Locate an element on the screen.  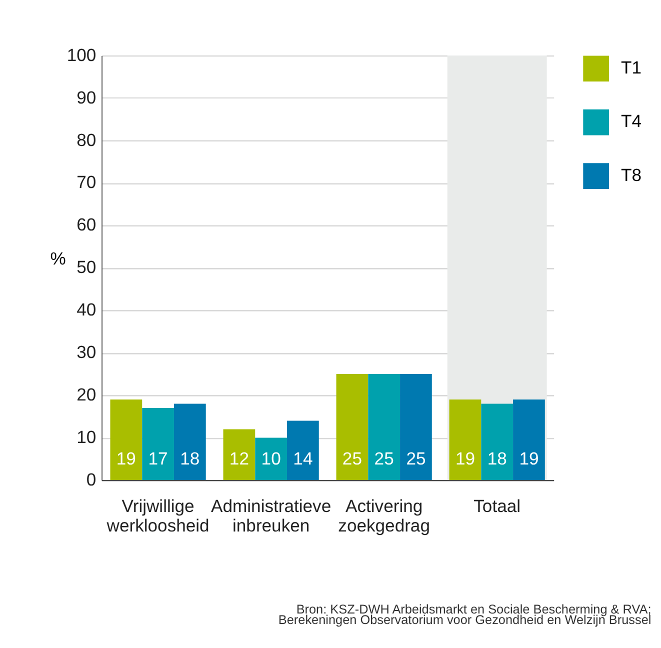
data-label: 17 is located at coordinates (158, 458).